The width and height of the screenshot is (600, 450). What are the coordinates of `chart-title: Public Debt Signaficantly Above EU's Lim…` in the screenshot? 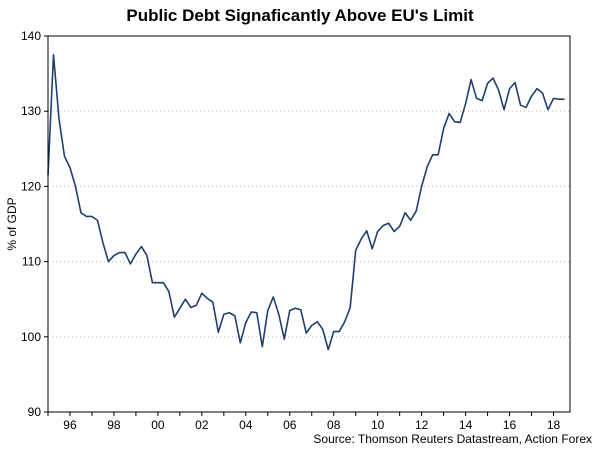 It's located at (300, 15).